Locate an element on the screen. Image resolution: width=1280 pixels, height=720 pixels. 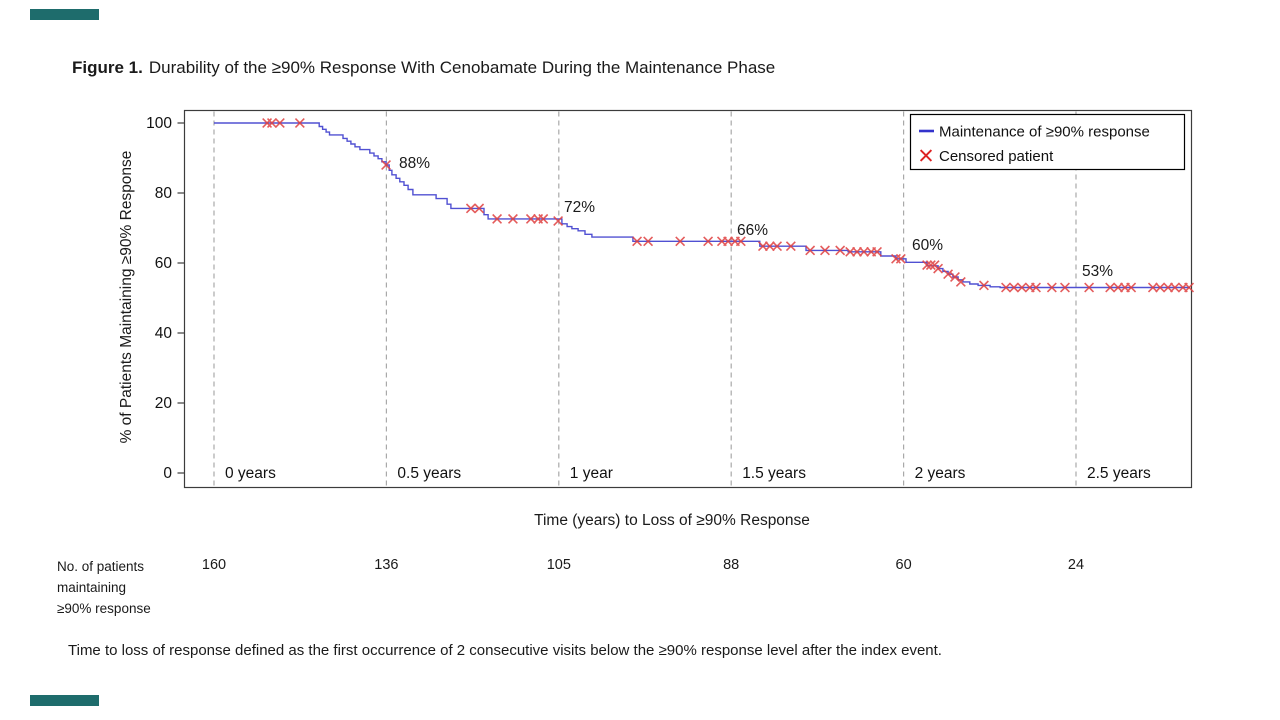
y-tick-label: 20 is located at coordinates (164, 403).